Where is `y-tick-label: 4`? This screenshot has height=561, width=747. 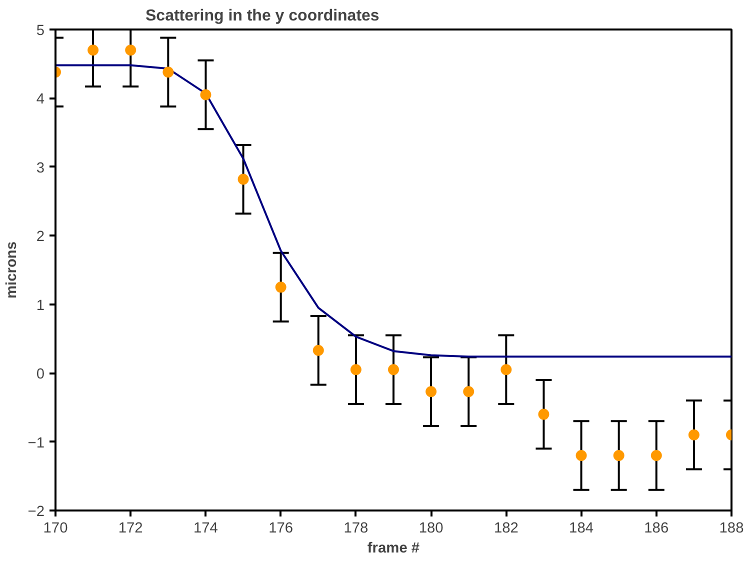 y-tick-label: 4 is located at coordinates (40, 100).